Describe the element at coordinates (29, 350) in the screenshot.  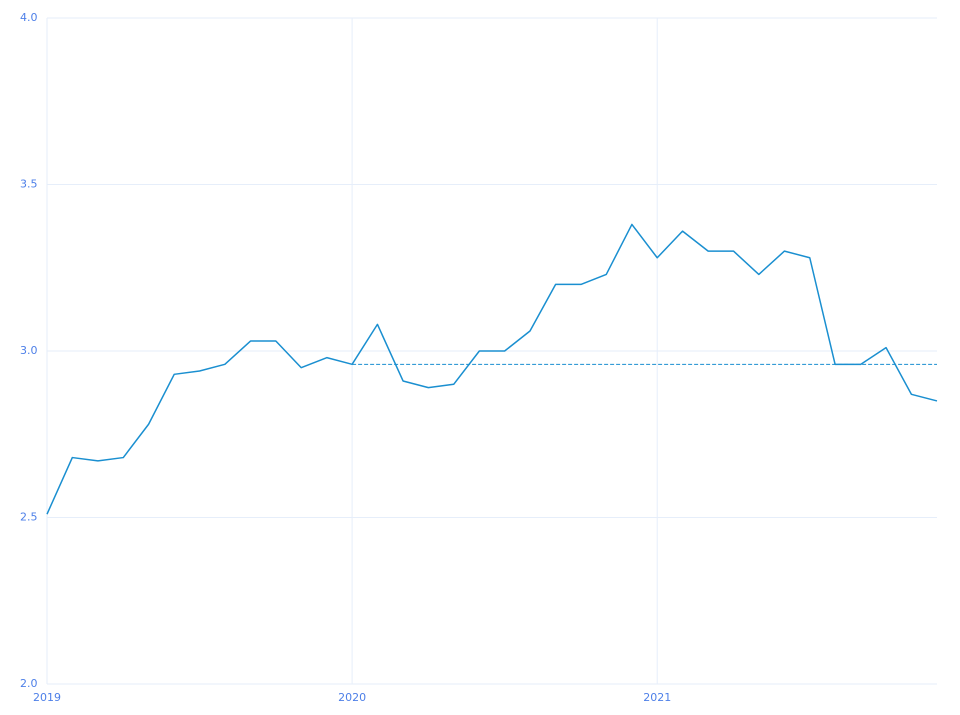
I see `y-tick-label: 3.0` at that location.